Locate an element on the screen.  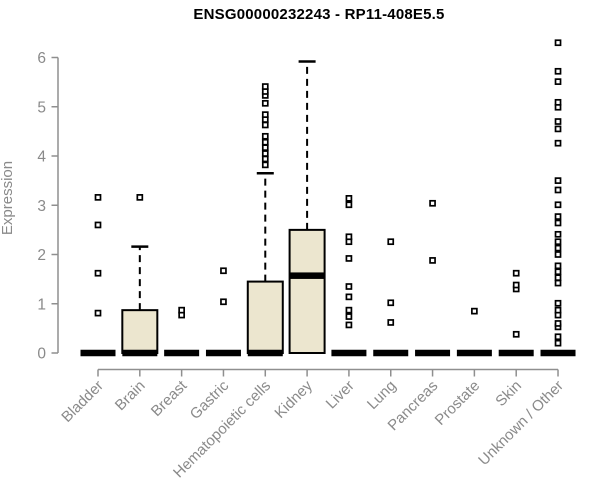
y-tick-label: 2 is located at coordinates (41, 255).